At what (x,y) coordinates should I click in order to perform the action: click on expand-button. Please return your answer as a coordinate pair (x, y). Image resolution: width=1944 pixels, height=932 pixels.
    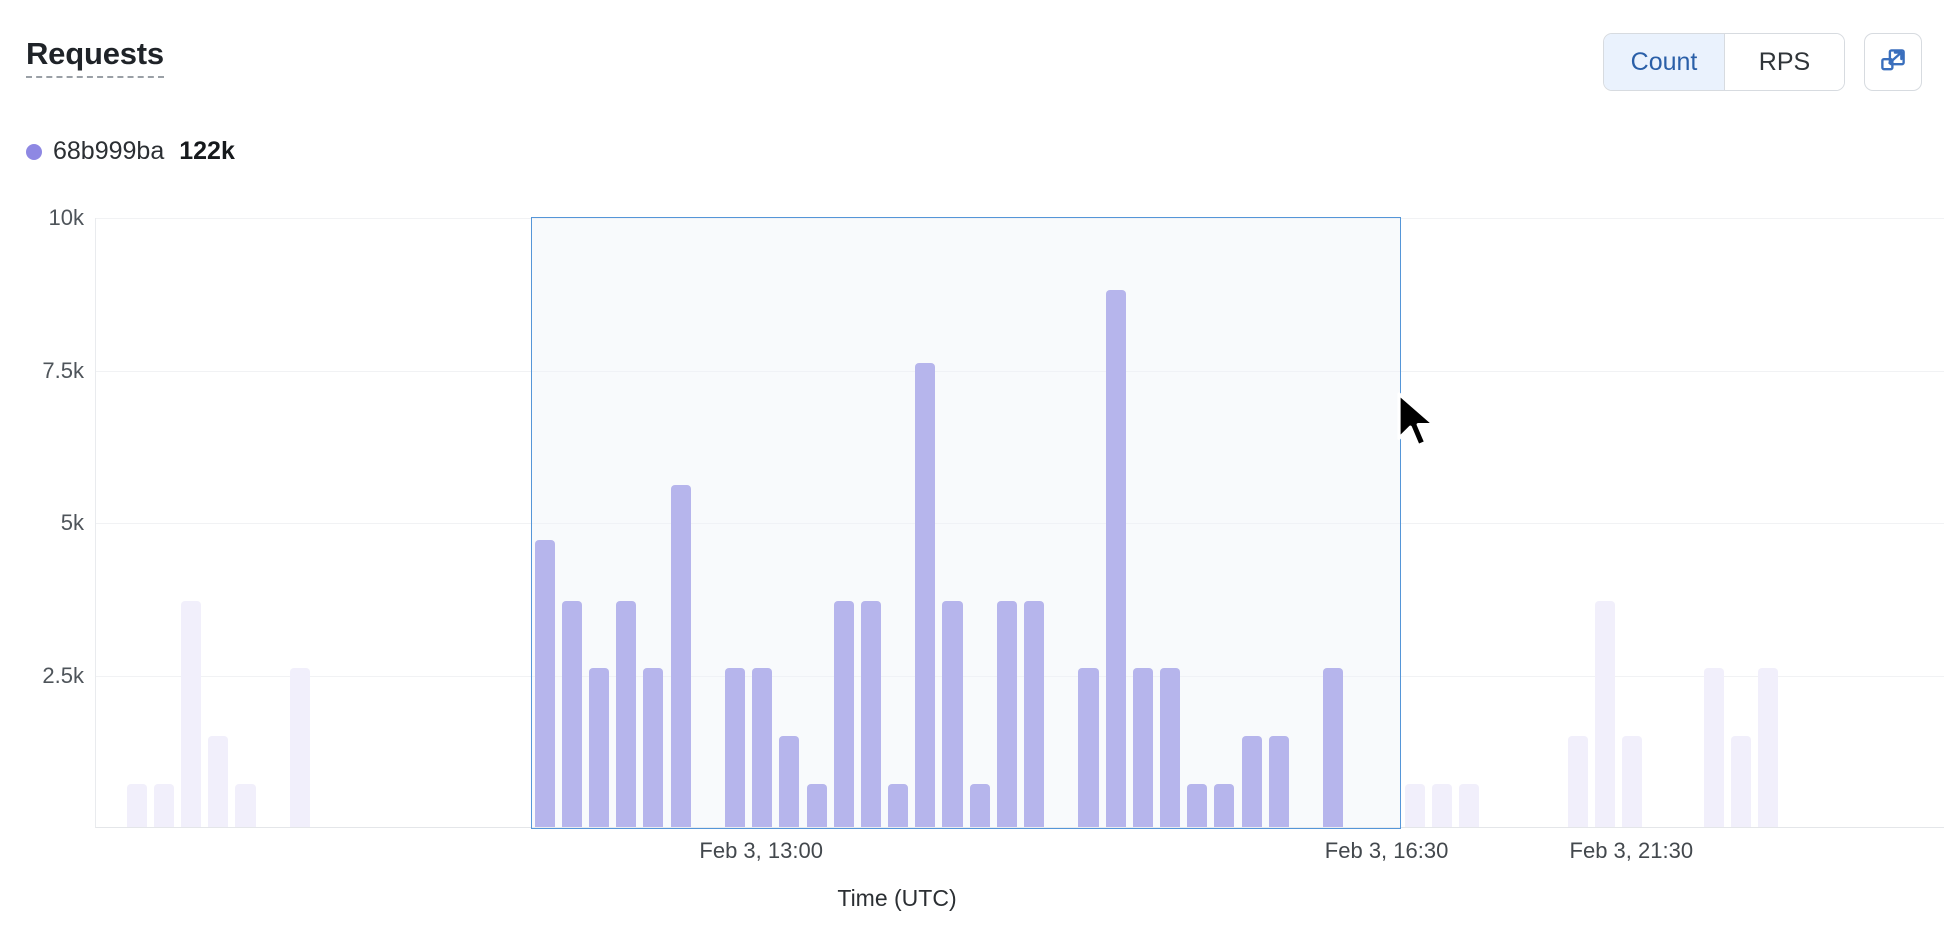
    Looking at the image, I should click on (1893, 62).